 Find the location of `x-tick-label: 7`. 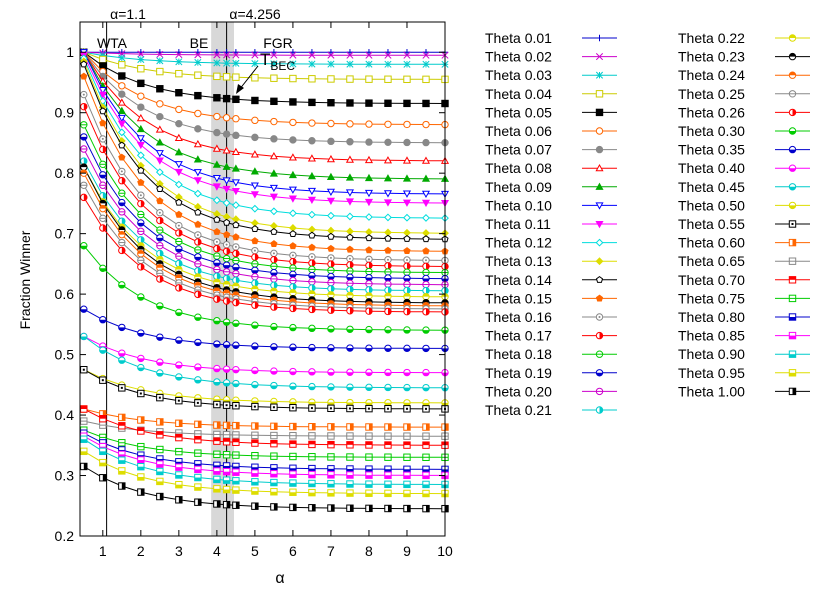

x-tick-label: 7 is located at coordinates (331, 551).